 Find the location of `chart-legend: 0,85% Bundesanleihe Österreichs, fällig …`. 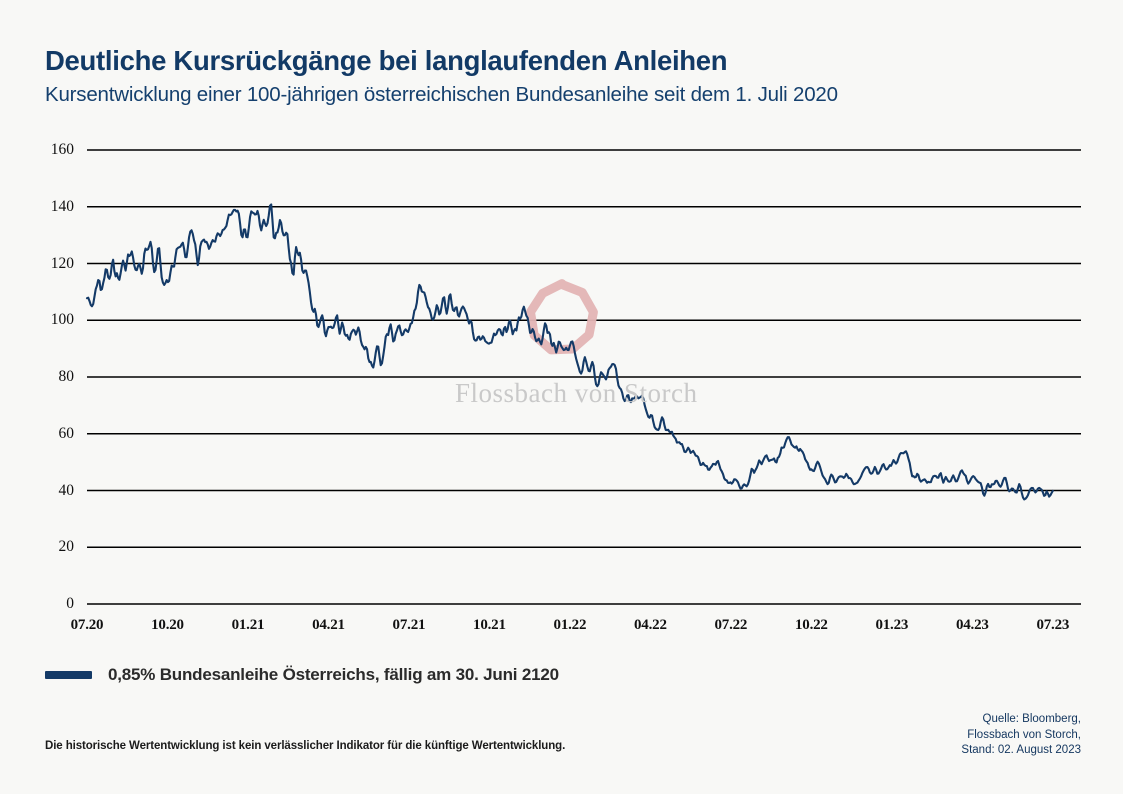

chart-legend: 0,85% Bundesanleihe Österreichs, fällig … is located at coordinates (302, 675).